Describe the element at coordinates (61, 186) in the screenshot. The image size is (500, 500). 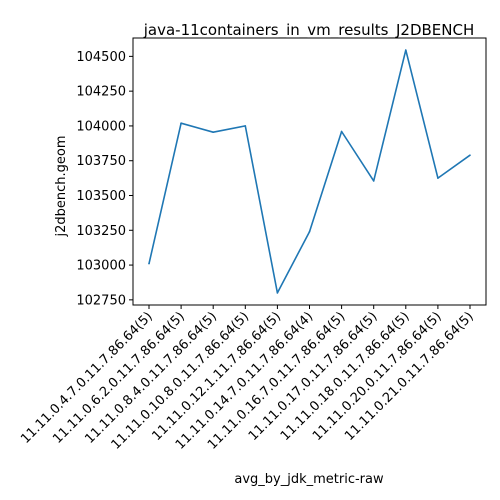
I see `y-axis-label: j2dbench.geom` at that location.